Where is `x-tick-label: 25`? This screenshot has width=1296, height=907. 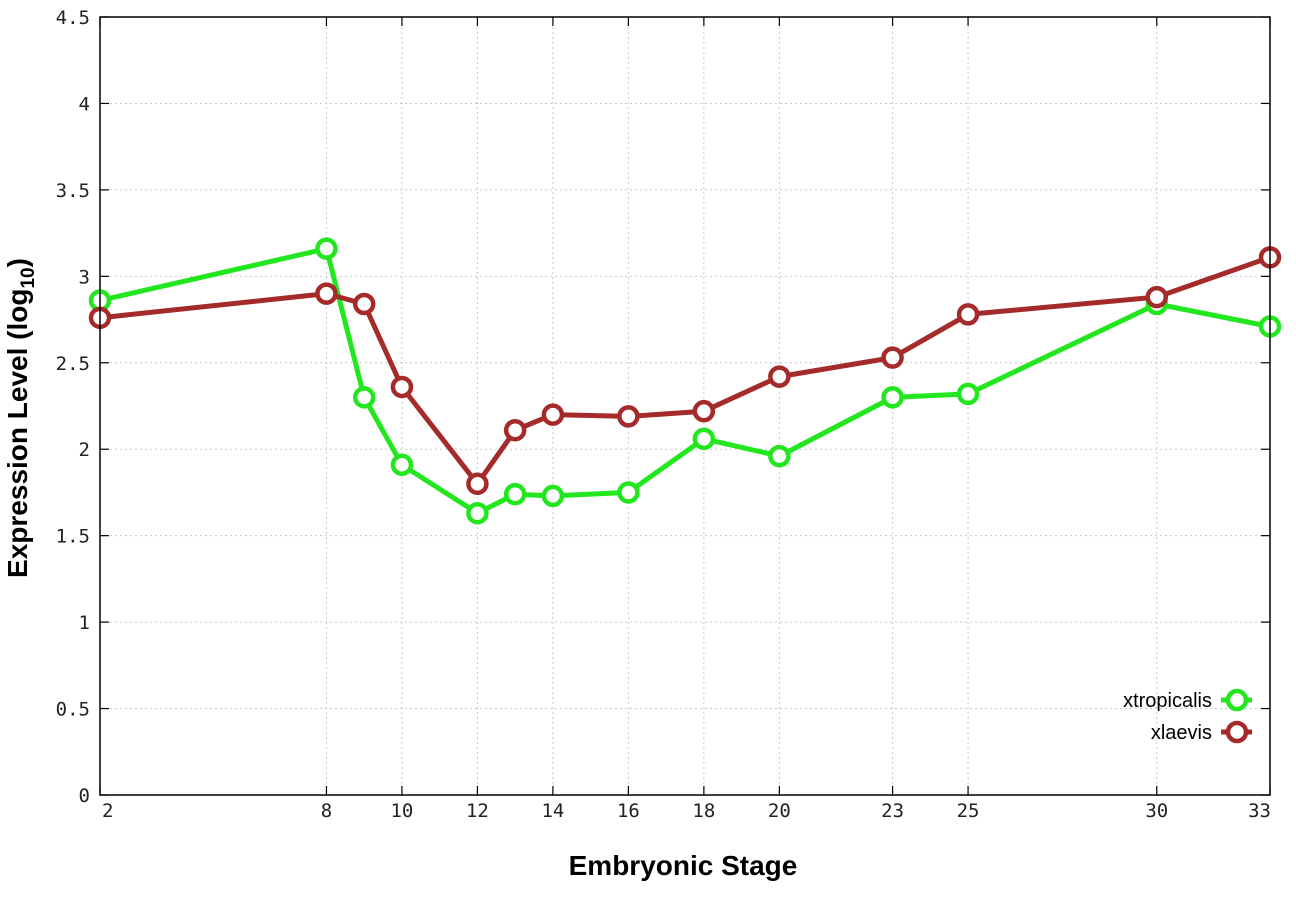 x-tick-label: 25 is located at coordinates (968, 811).